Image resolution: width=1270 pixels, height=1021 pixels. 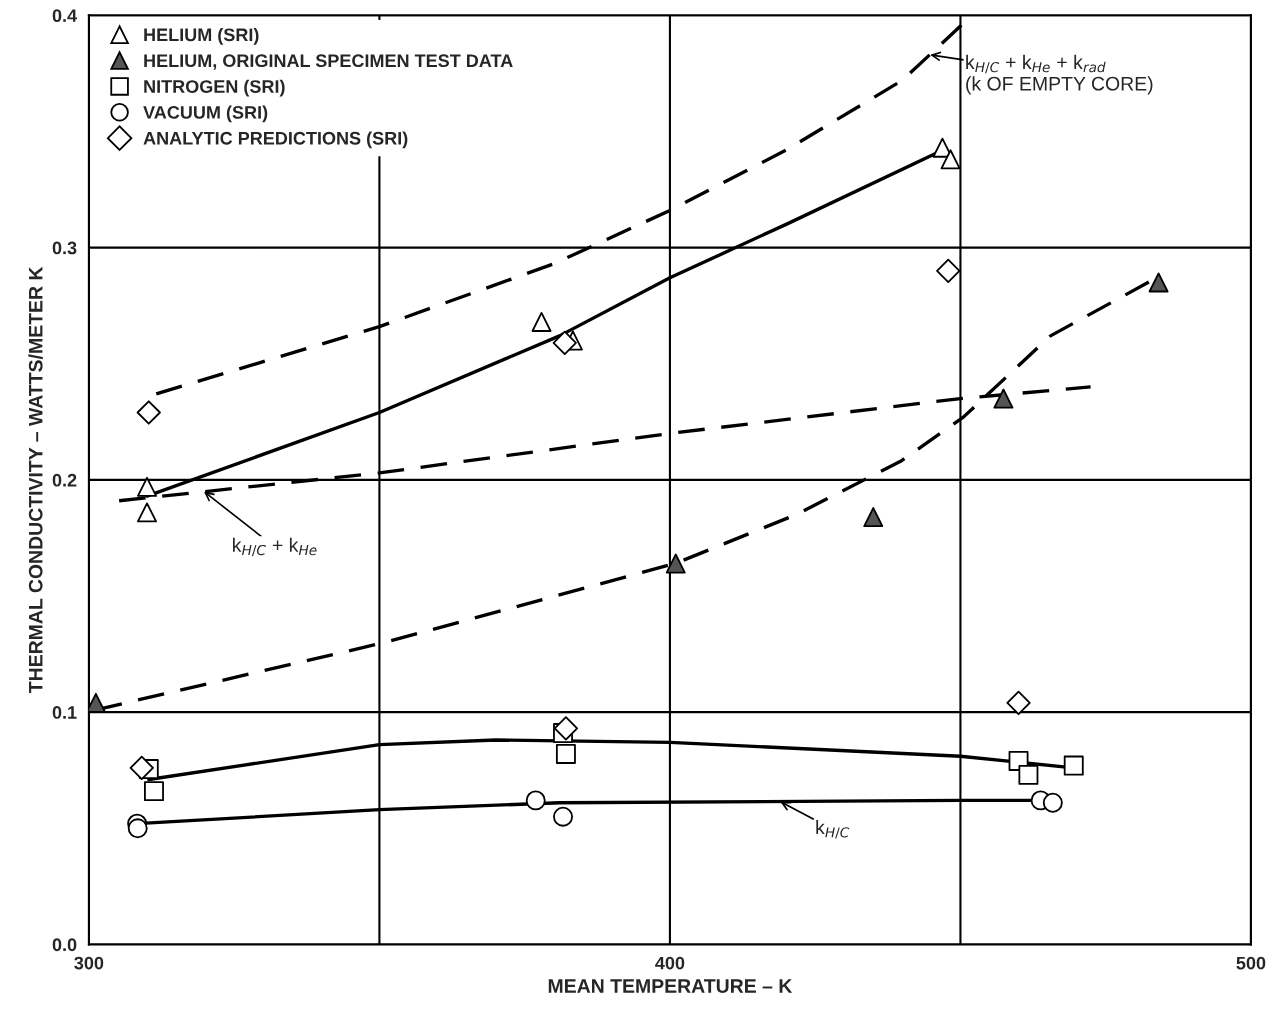 I want to click on x-axis-title: MEAN TEMPERATURE – K, so click(x=670, y=986).